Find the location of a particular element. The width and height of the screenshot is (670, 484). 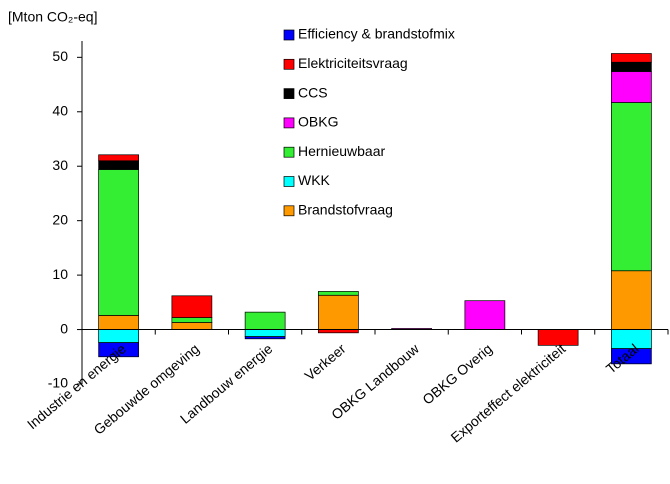

legend-label: Efficiency & brandstofmix is located at coordinates (376, 34).